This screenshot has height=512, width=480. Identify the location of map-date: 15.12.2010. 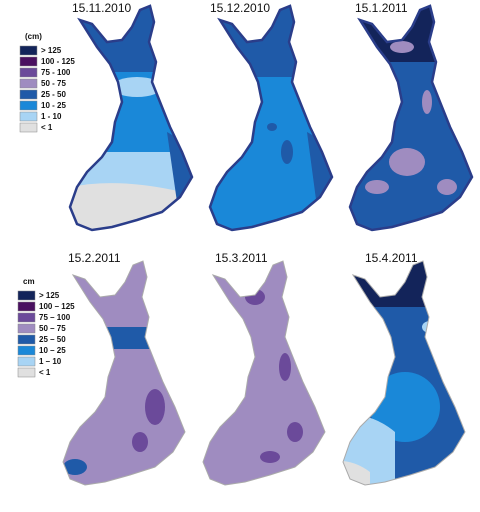
(240, 8).